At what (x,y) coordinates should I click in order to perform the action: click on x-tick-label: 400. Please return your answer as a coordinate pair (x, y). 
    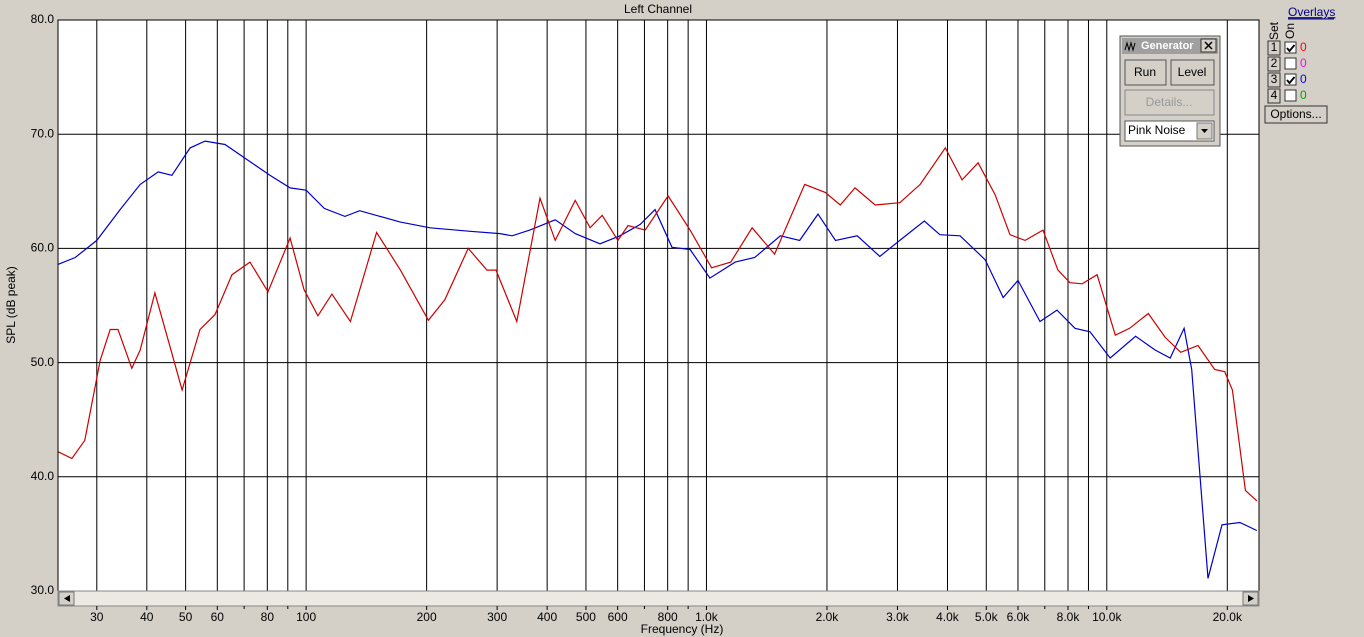
    Looking at the image, I should click on (547, 617).